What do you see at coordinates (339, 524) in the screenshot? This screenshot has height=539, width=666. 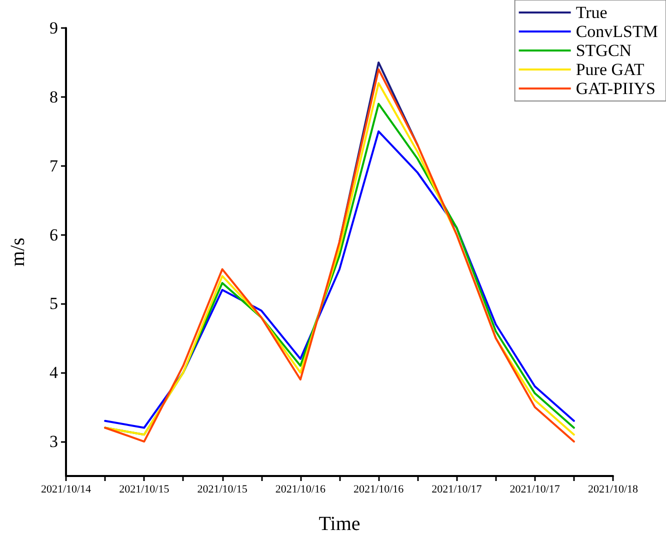 I see `x-axis-title: Time` at bounding box center [339, 524].